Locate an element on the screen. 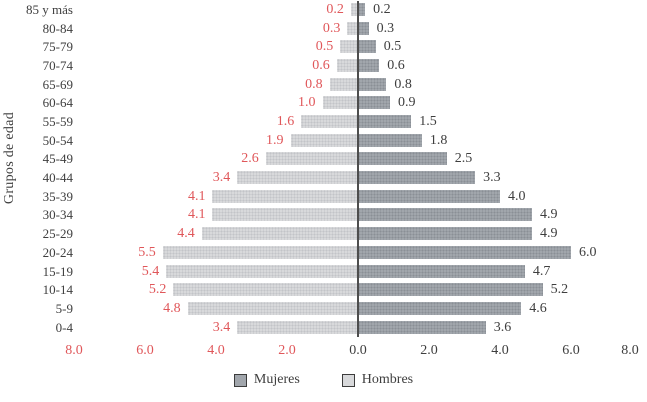 The height and width of the screenshot is (402, 647). mujeres-swatch-icon is located at coordinates (240, 380).